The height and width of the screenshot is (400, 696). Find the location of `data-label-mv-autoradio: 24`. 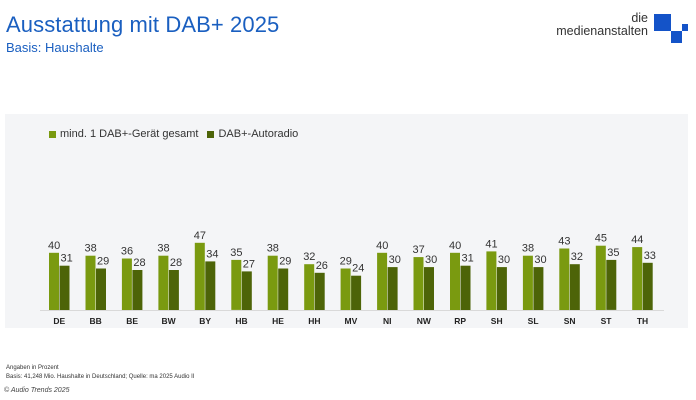

data-label-mv-autoradio: 24 is located at coordinates (358, 269).